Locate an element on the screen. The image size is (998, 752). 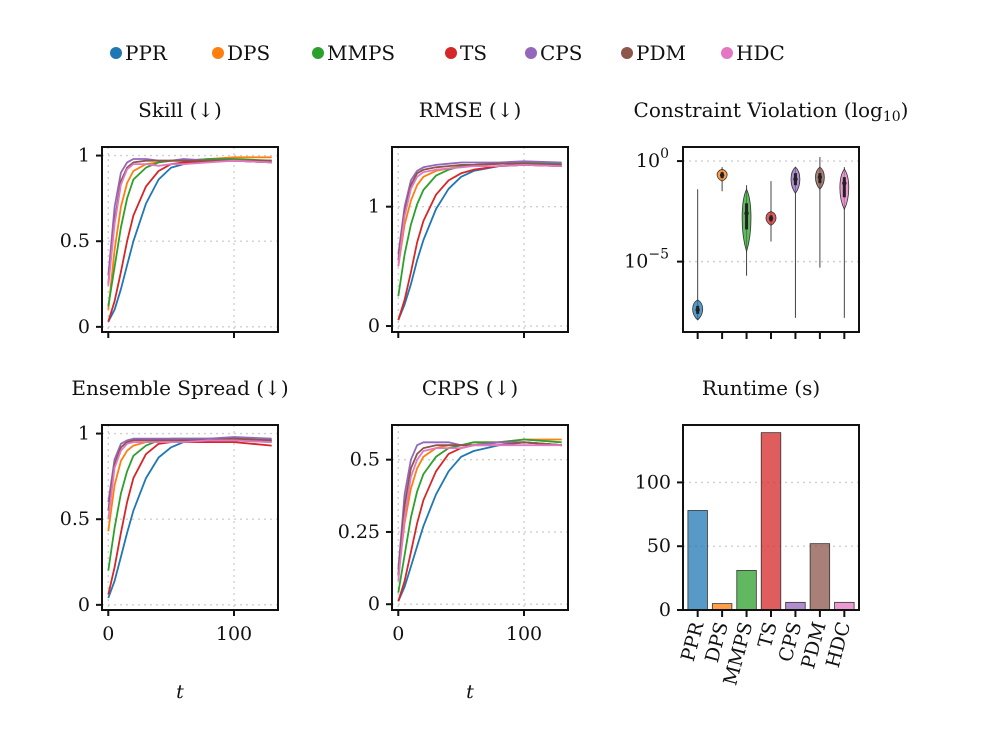
bar-mmps is located at coordinates (746, 590).